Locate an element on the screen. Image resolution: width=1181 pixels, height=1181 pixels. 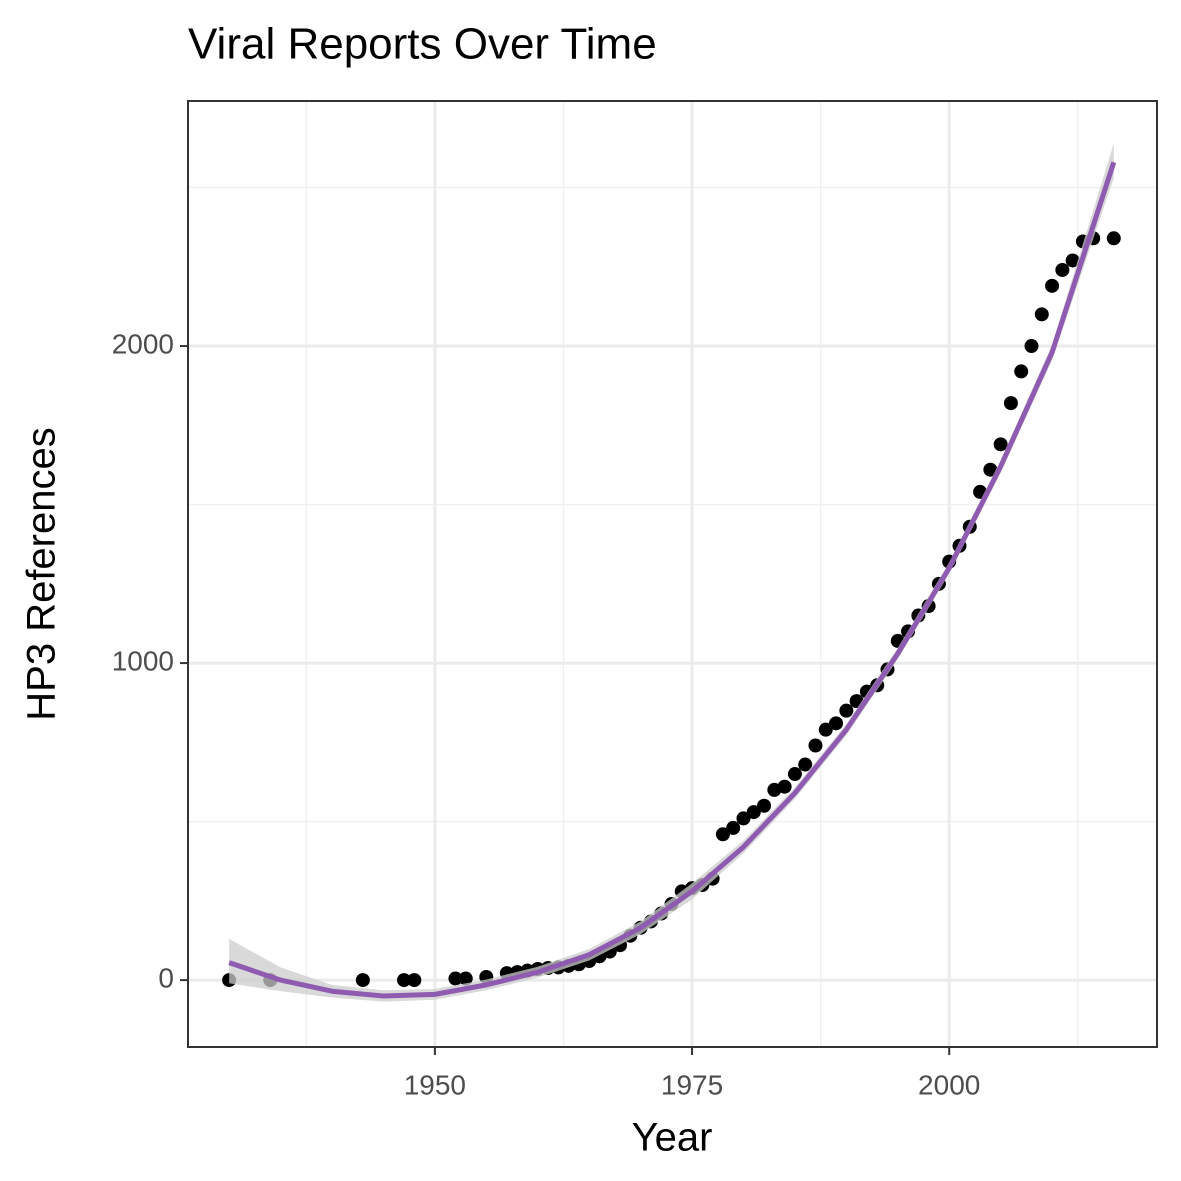
y-tick-label: 2000 is located at coordinates (143, 343).